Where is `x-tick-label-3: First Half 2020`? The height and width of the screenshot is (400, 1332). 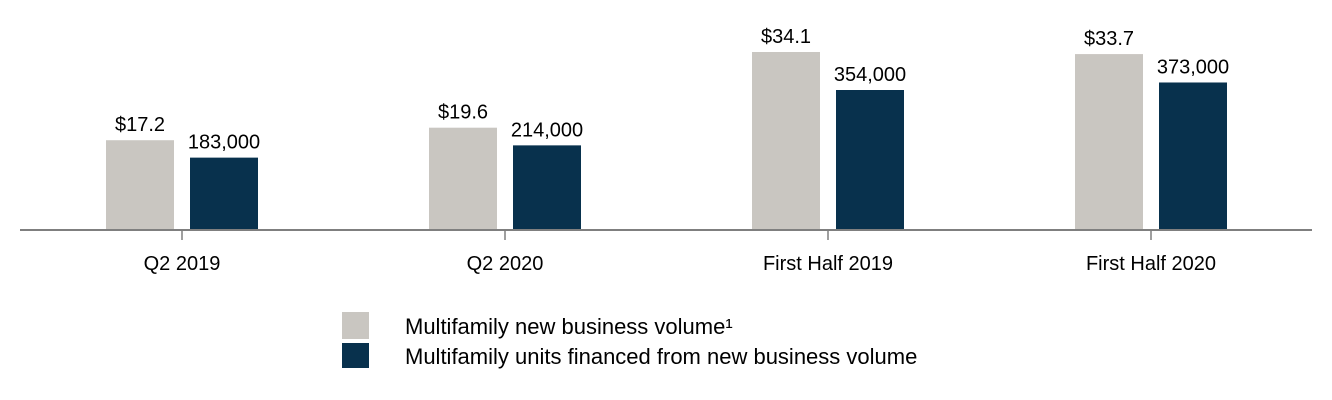 x-tick-label-3: First Half 2020 is located at coordinates (1151, 264).